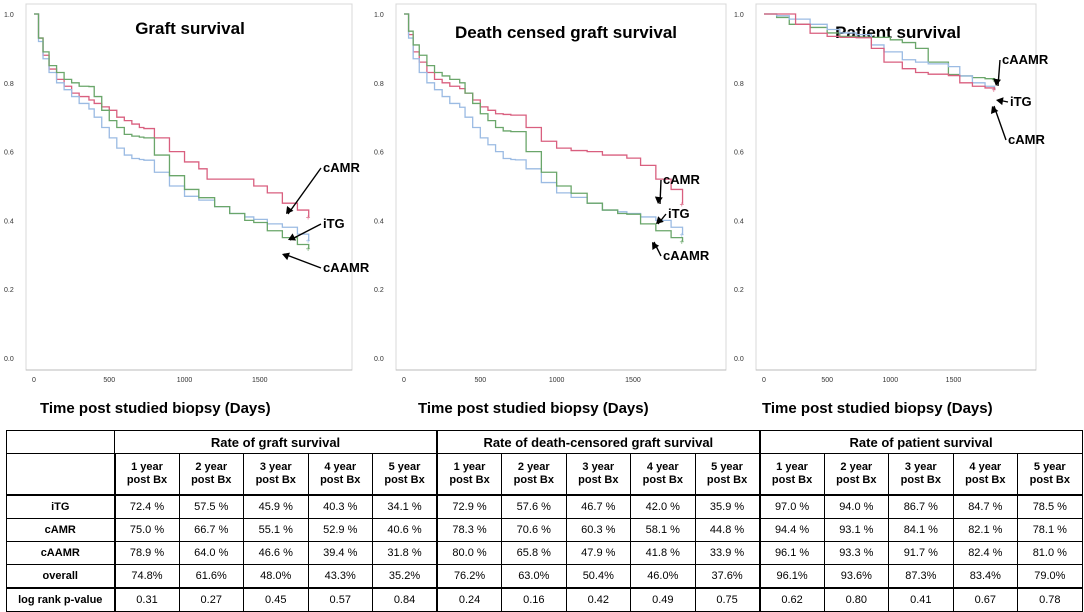 This screenshot has height=612, width=1084. I want to click on table-cell: 50.4%, so click(598, 576).